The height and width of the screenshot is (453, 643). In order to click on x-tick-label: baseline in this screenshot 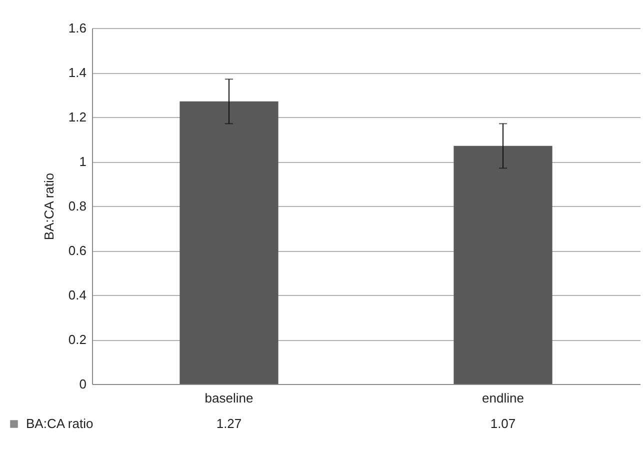, I will do `click(229, 398)`.